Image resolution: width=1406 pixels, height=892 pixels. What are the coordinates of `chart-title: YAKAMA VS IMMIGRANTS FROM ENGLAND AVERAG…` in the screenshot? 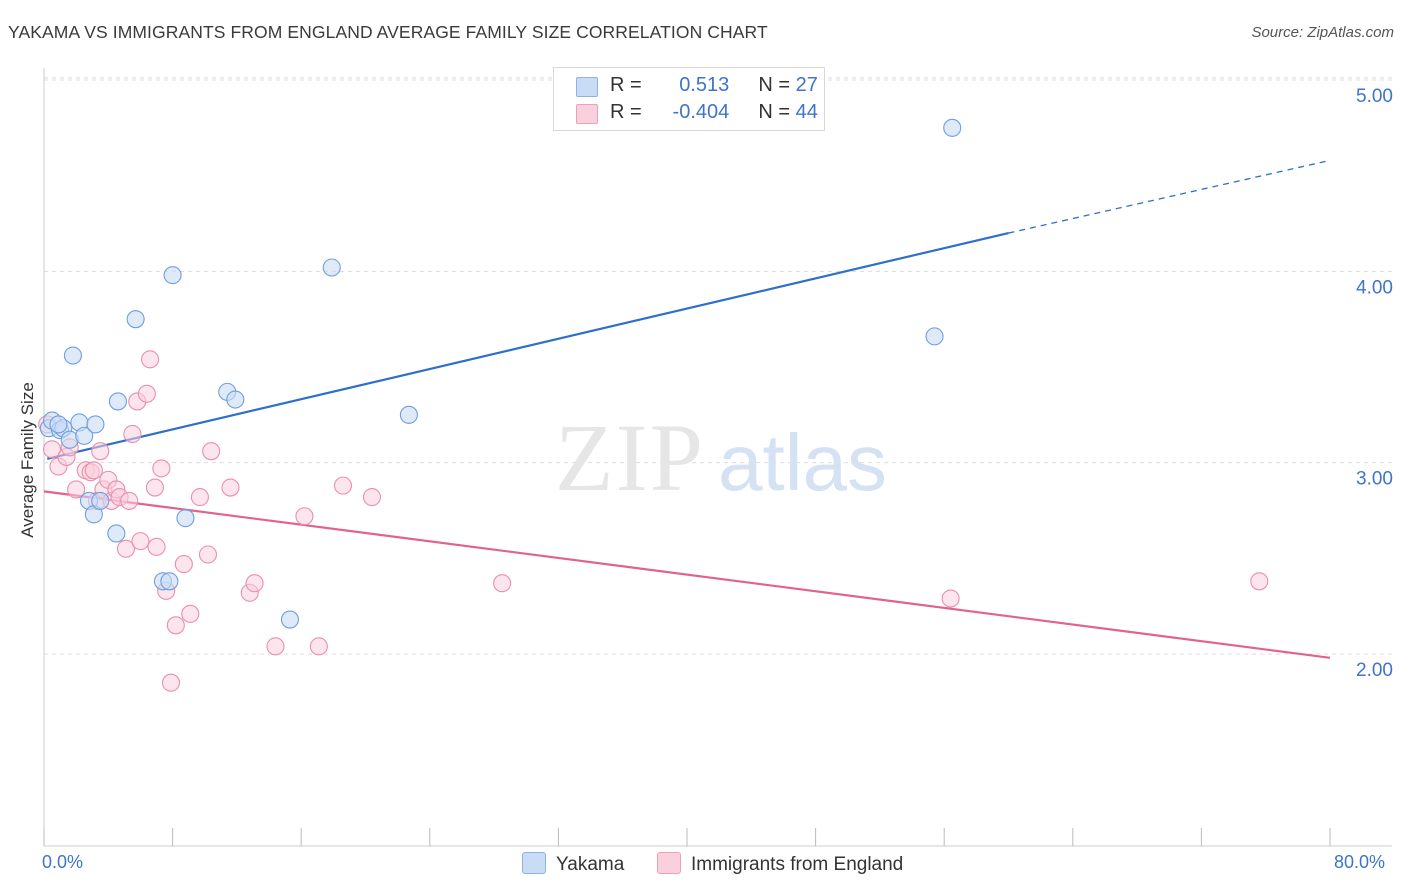 It's located at (388, 32).